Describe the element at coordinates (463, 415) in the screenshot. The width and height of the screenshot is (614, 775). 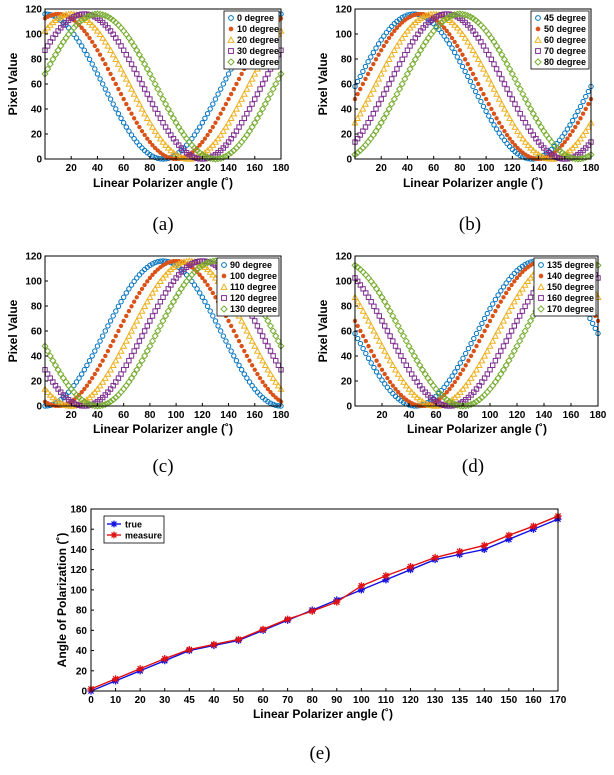
I see `x-tick-label: 80` at that location.